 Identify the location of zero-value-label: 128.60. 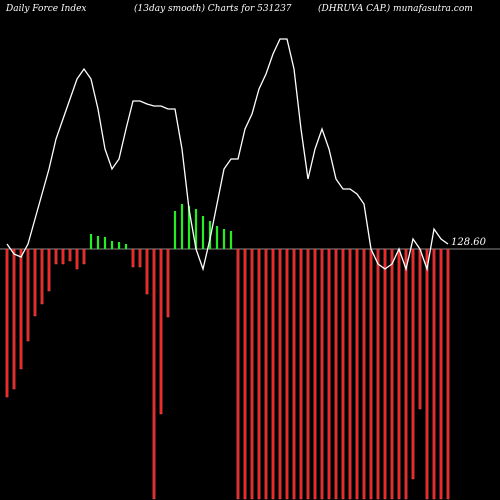
(469, 242).